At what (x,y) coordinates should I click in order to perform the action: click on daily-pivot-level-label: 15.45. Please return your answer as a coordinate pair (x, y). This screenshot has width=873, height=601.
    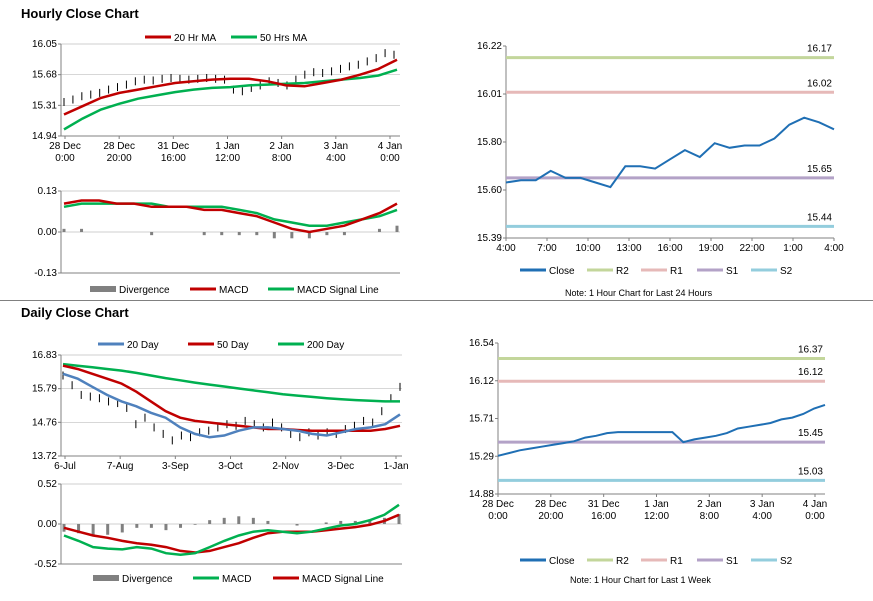
    Looking at the image, I should click on (810, 433).